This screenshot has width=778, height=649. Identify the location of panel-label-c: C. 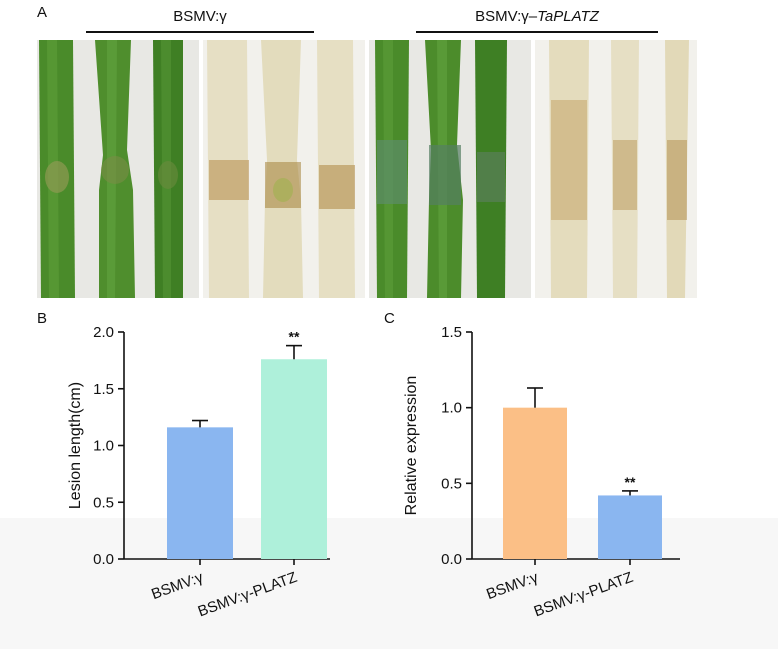
(389, 318).